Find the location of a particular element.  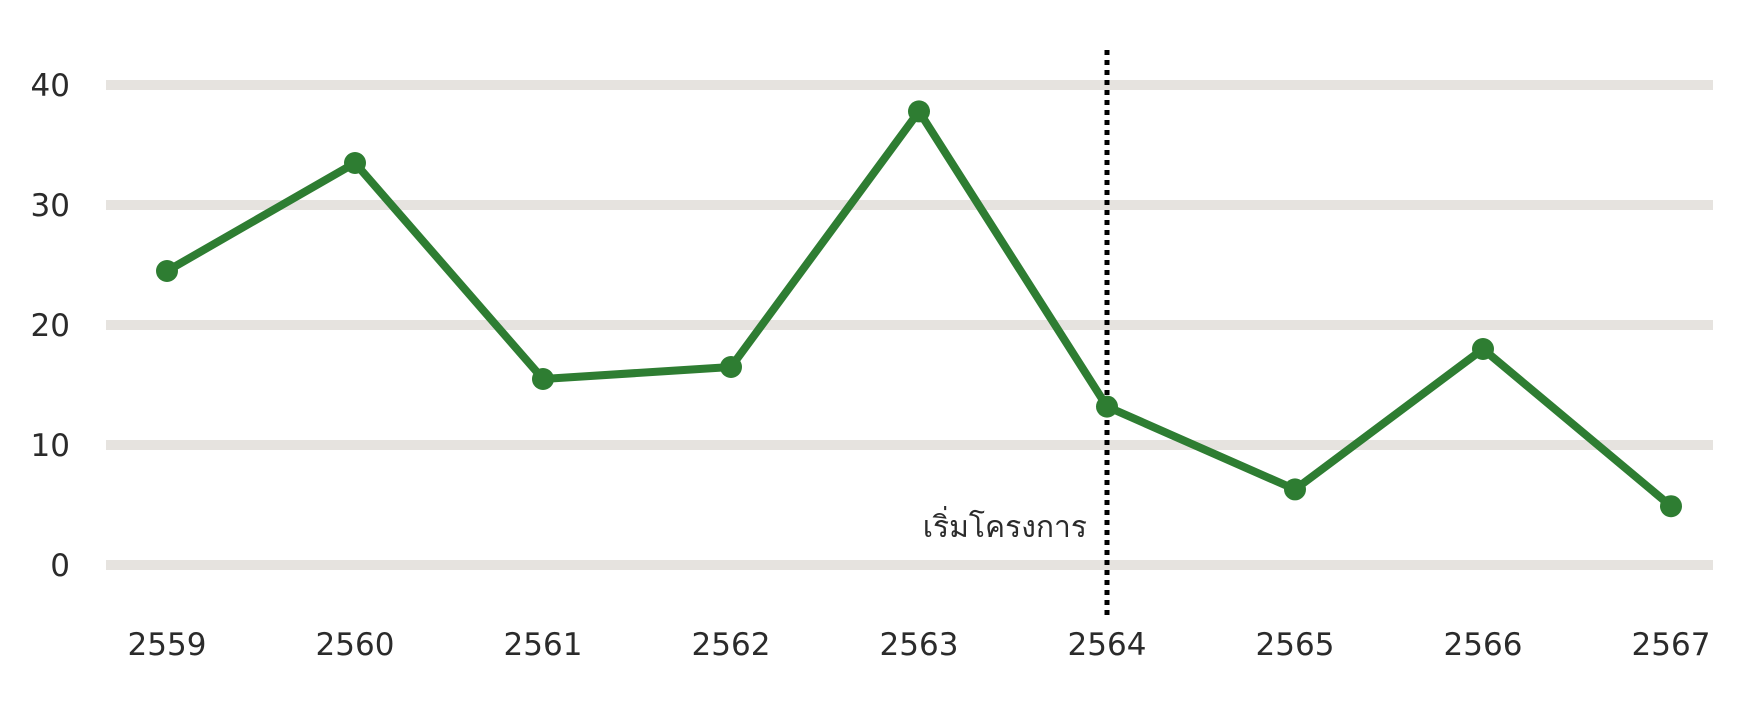

x-tick-label: 2559 is located at coordinates (167, 645).